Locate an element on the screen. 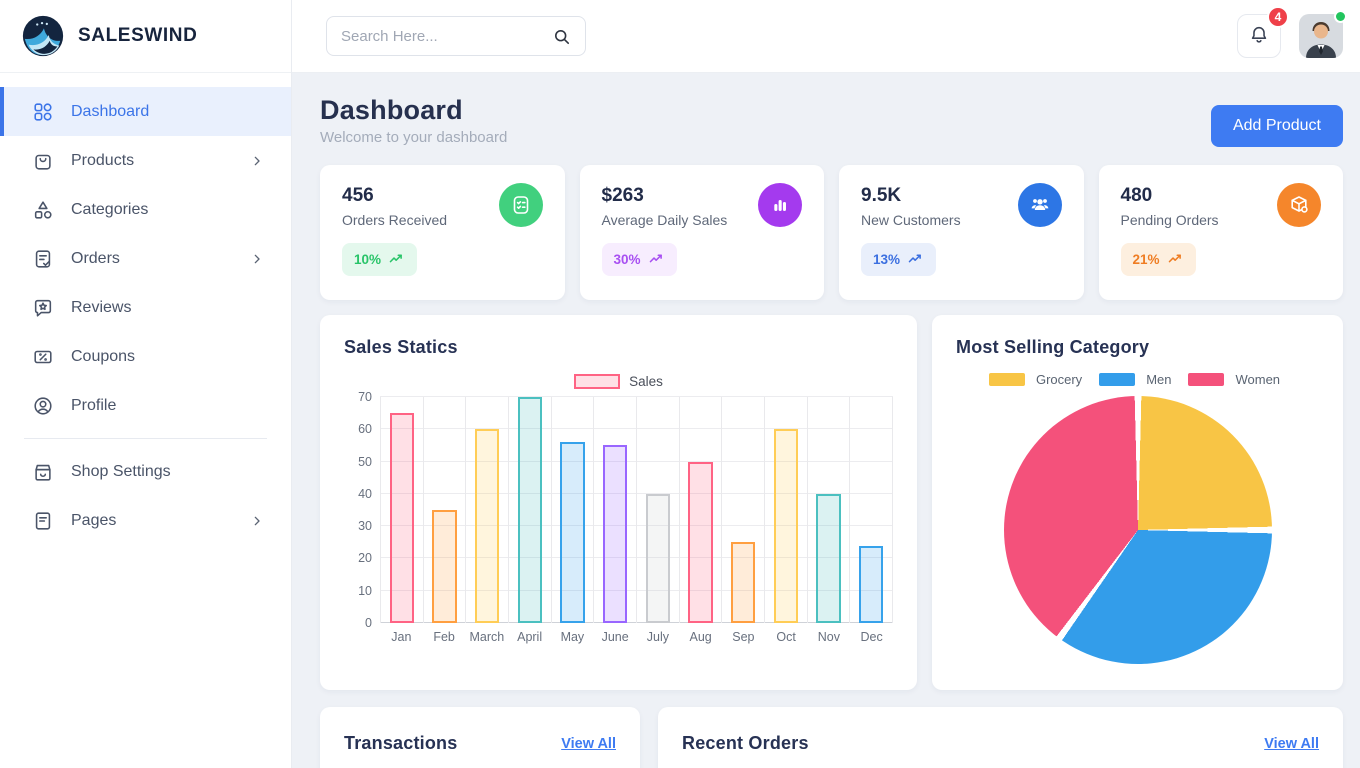  recent-orders-title: Recent Orders is located at coordinates (745, 743).